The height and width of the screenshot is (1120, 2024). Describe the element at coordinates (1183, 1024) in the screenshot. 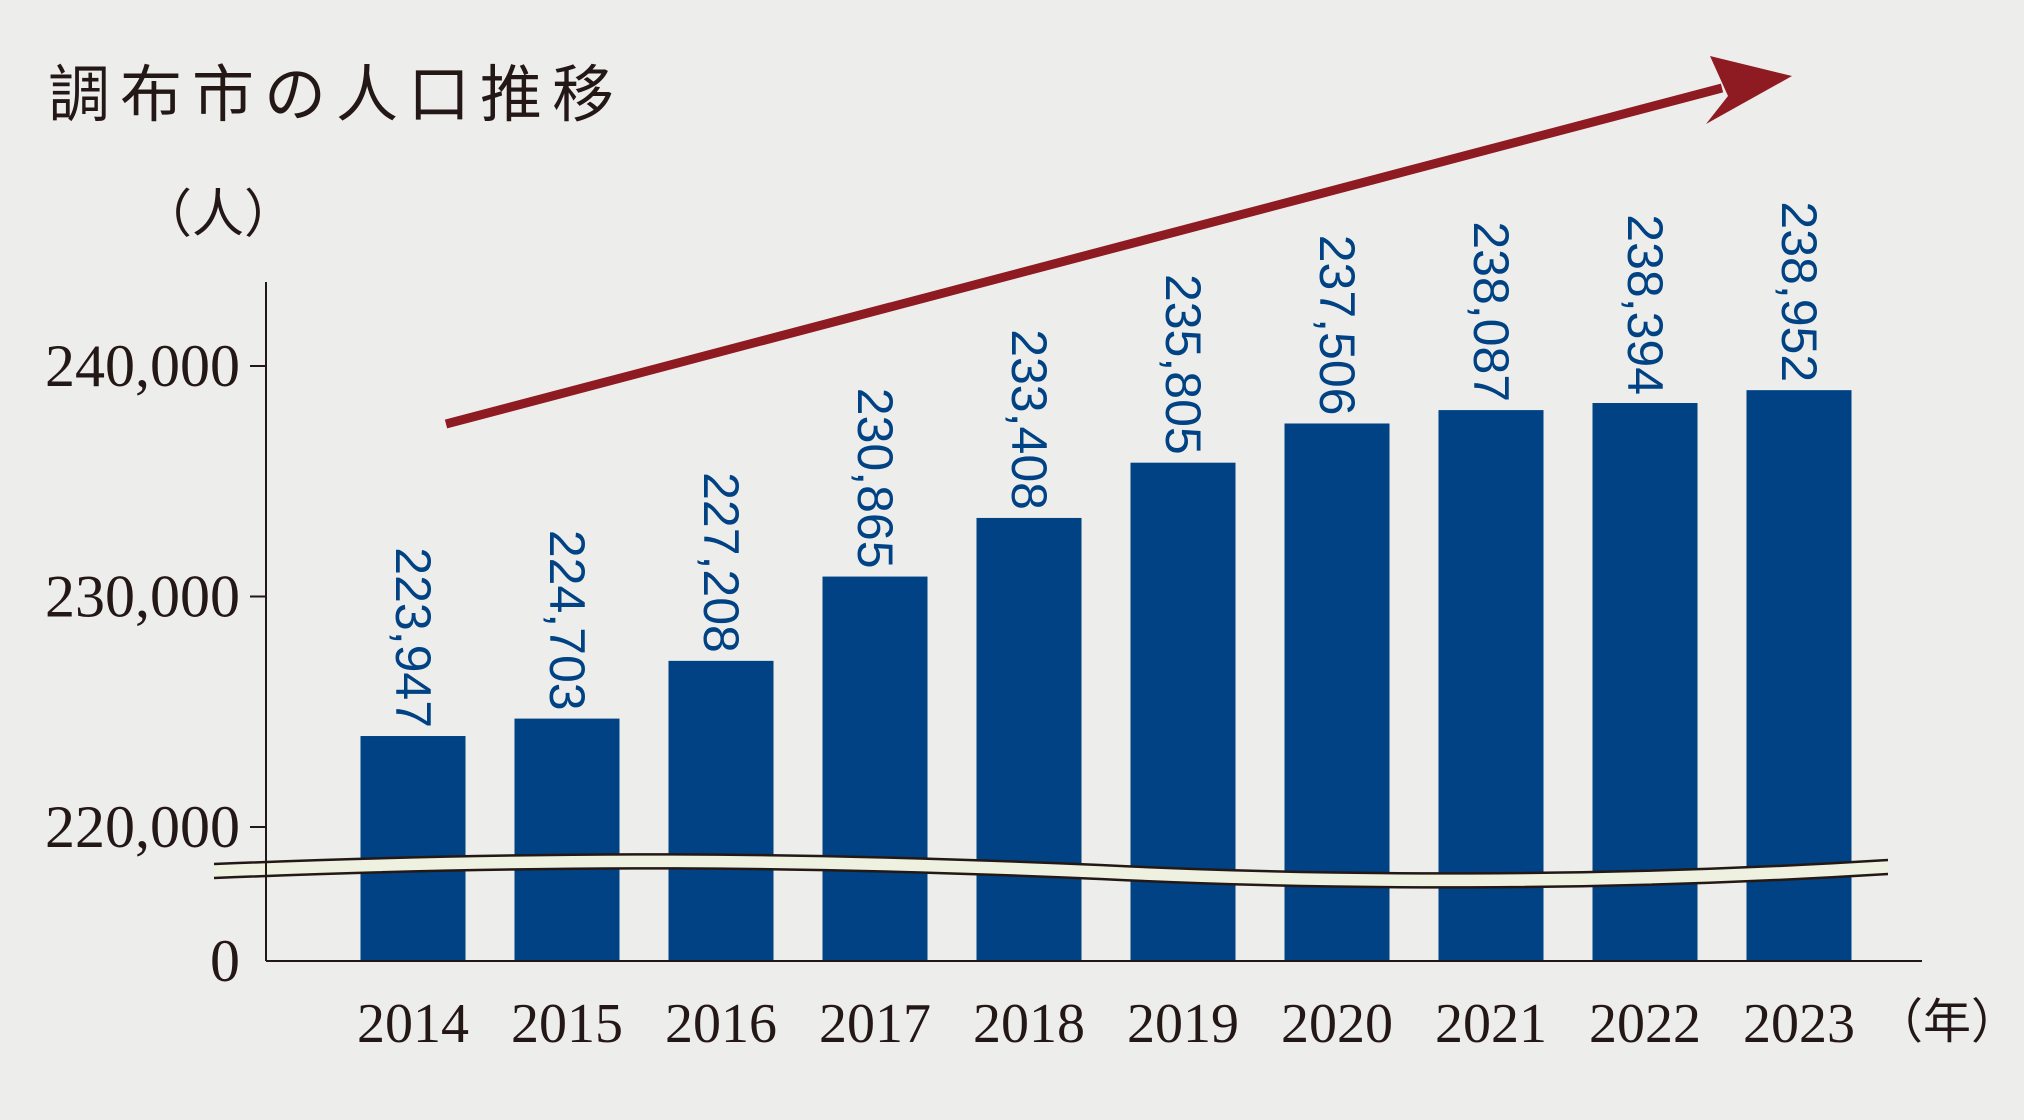

I see `x-tick-label-2019: 2019` at that location.